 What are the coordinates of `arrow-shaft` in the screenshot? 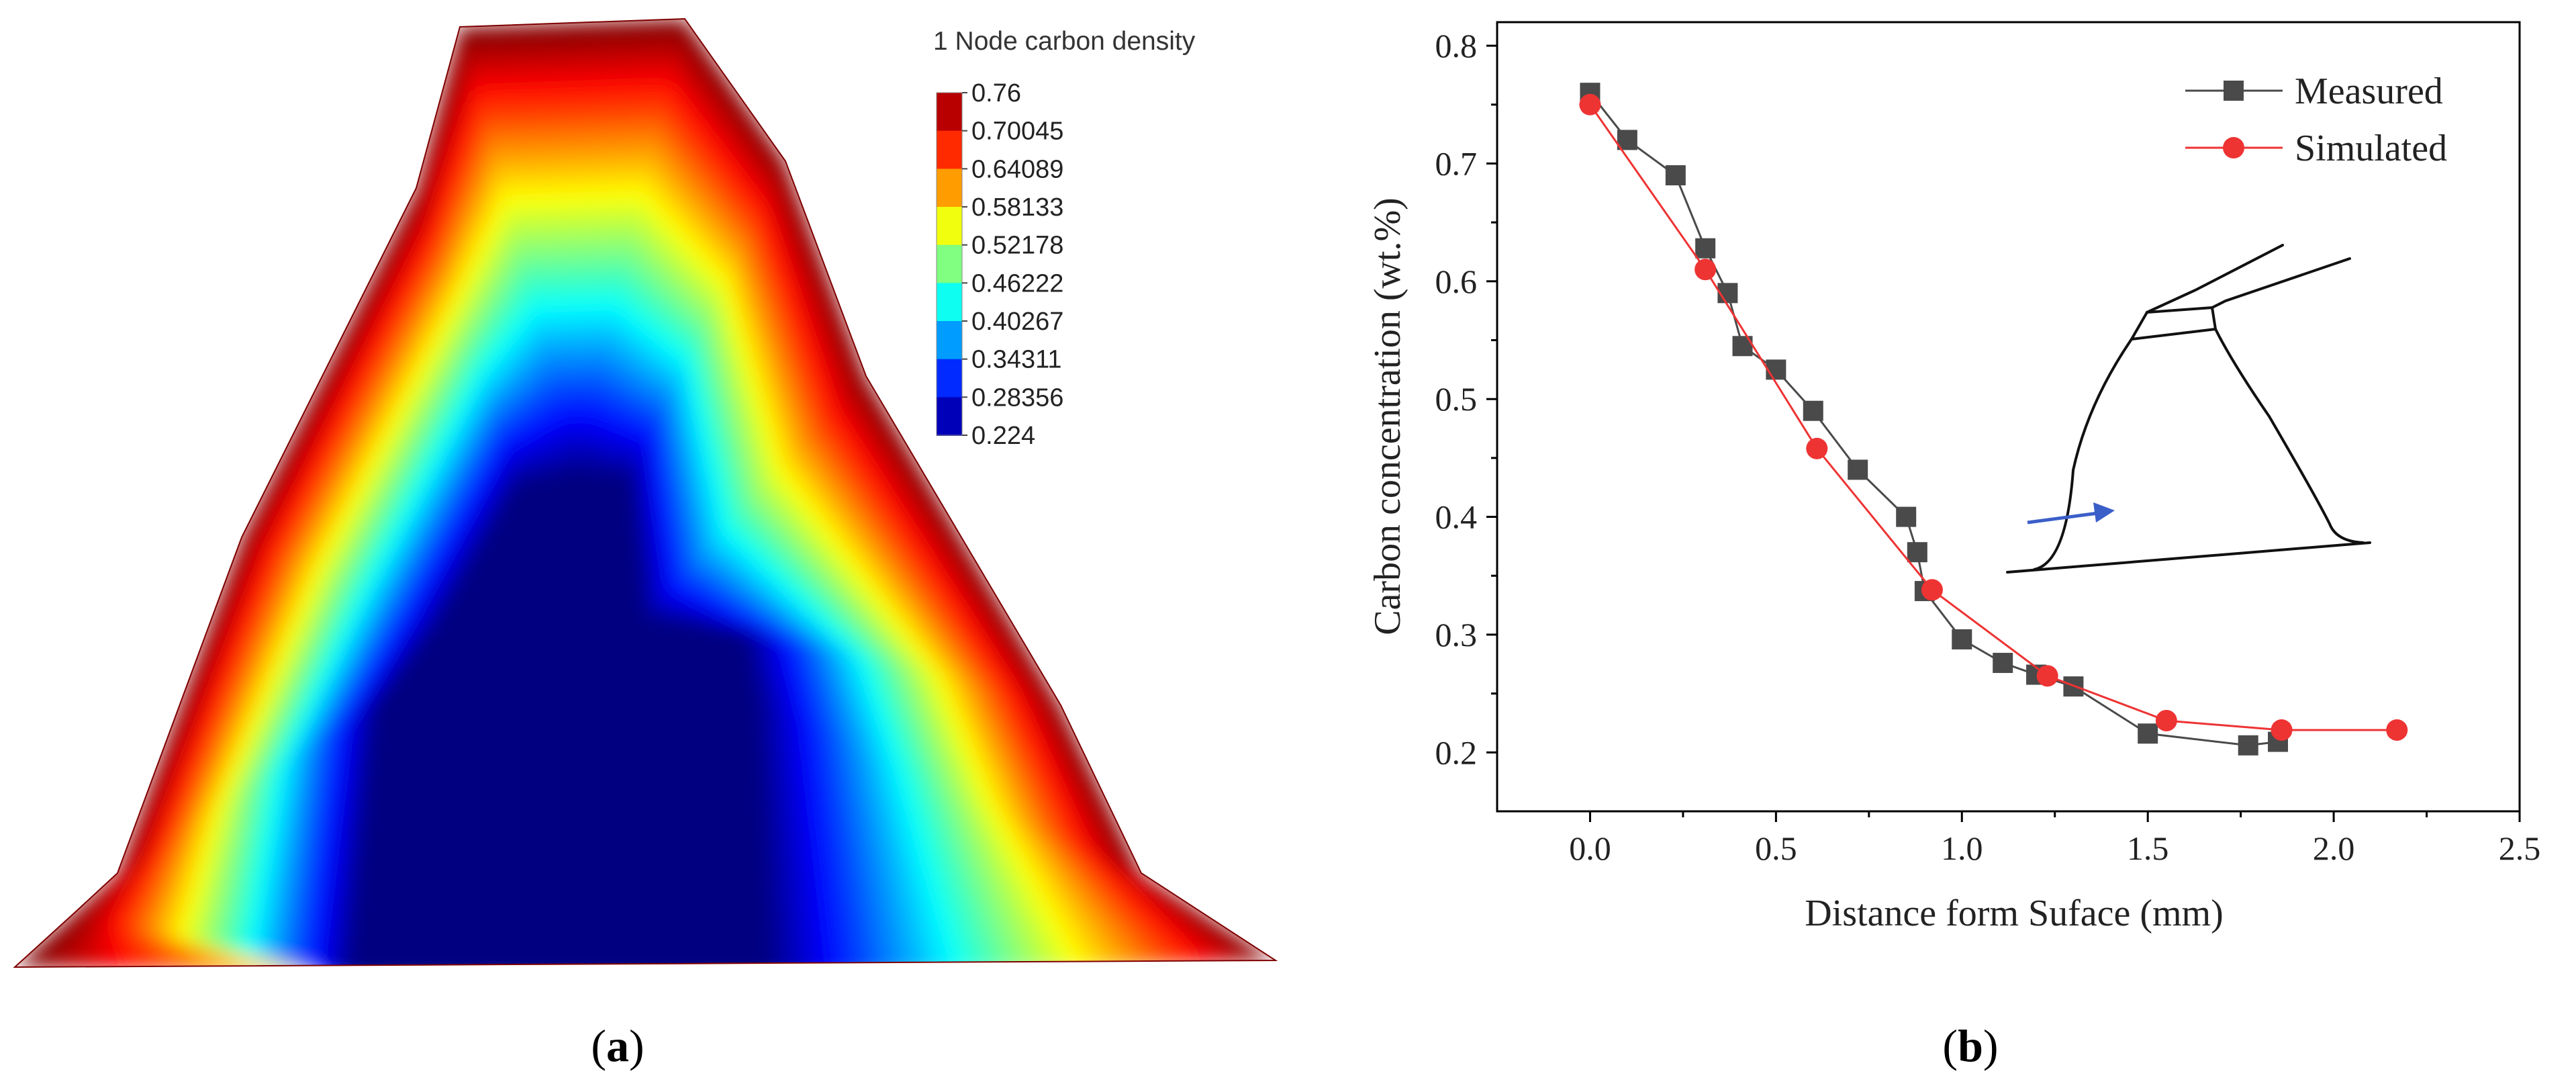 It's located at (2063, 518).